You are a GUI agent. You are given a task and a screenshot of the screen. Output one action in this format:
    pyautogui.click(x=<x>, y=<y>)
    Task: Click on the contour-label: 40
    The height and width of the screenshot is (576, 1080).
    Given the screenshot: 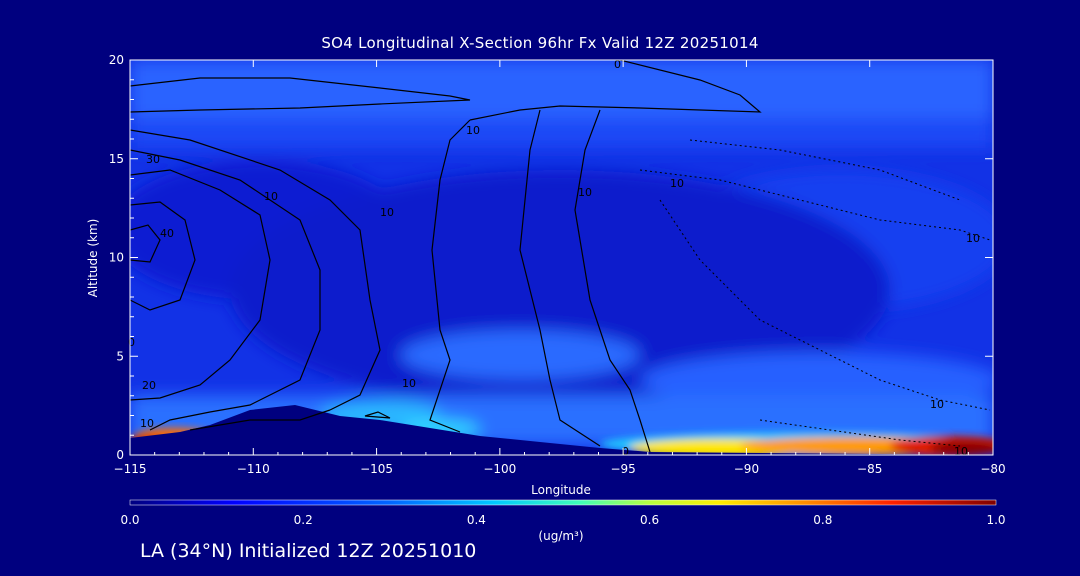 What is the action you would take?
    pyautogui.click(x=167, y=233)
    